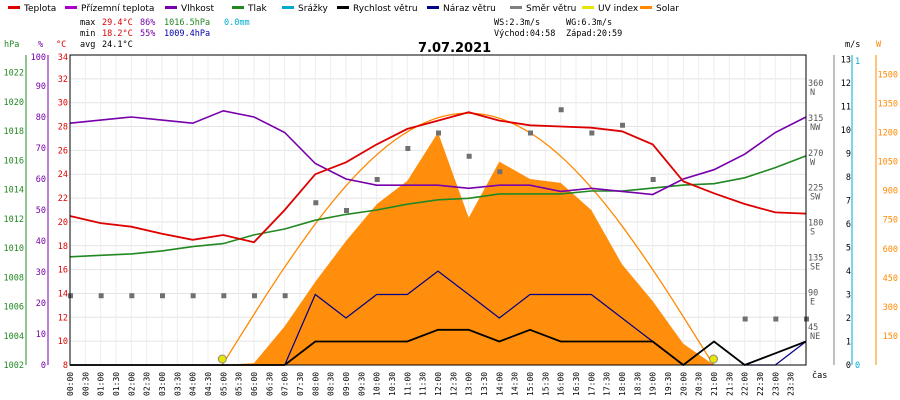  What do you see at coordinates (454, 48) in the screenshot?
I see `chart-title: 7.07.2021` at bounding box center [454, 48].